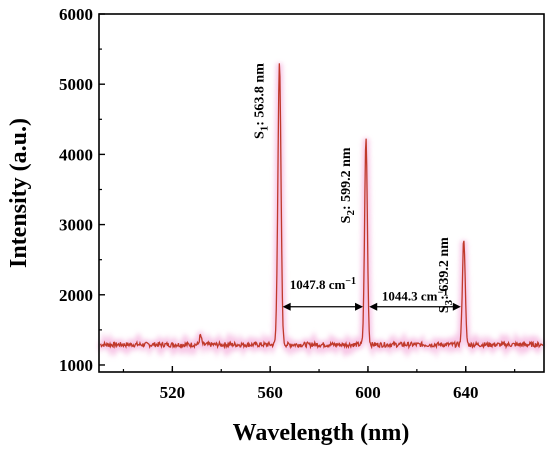 This screenshot has height=450, width=550. I want to click on y-tick-label: 3000, so click(76, 225).